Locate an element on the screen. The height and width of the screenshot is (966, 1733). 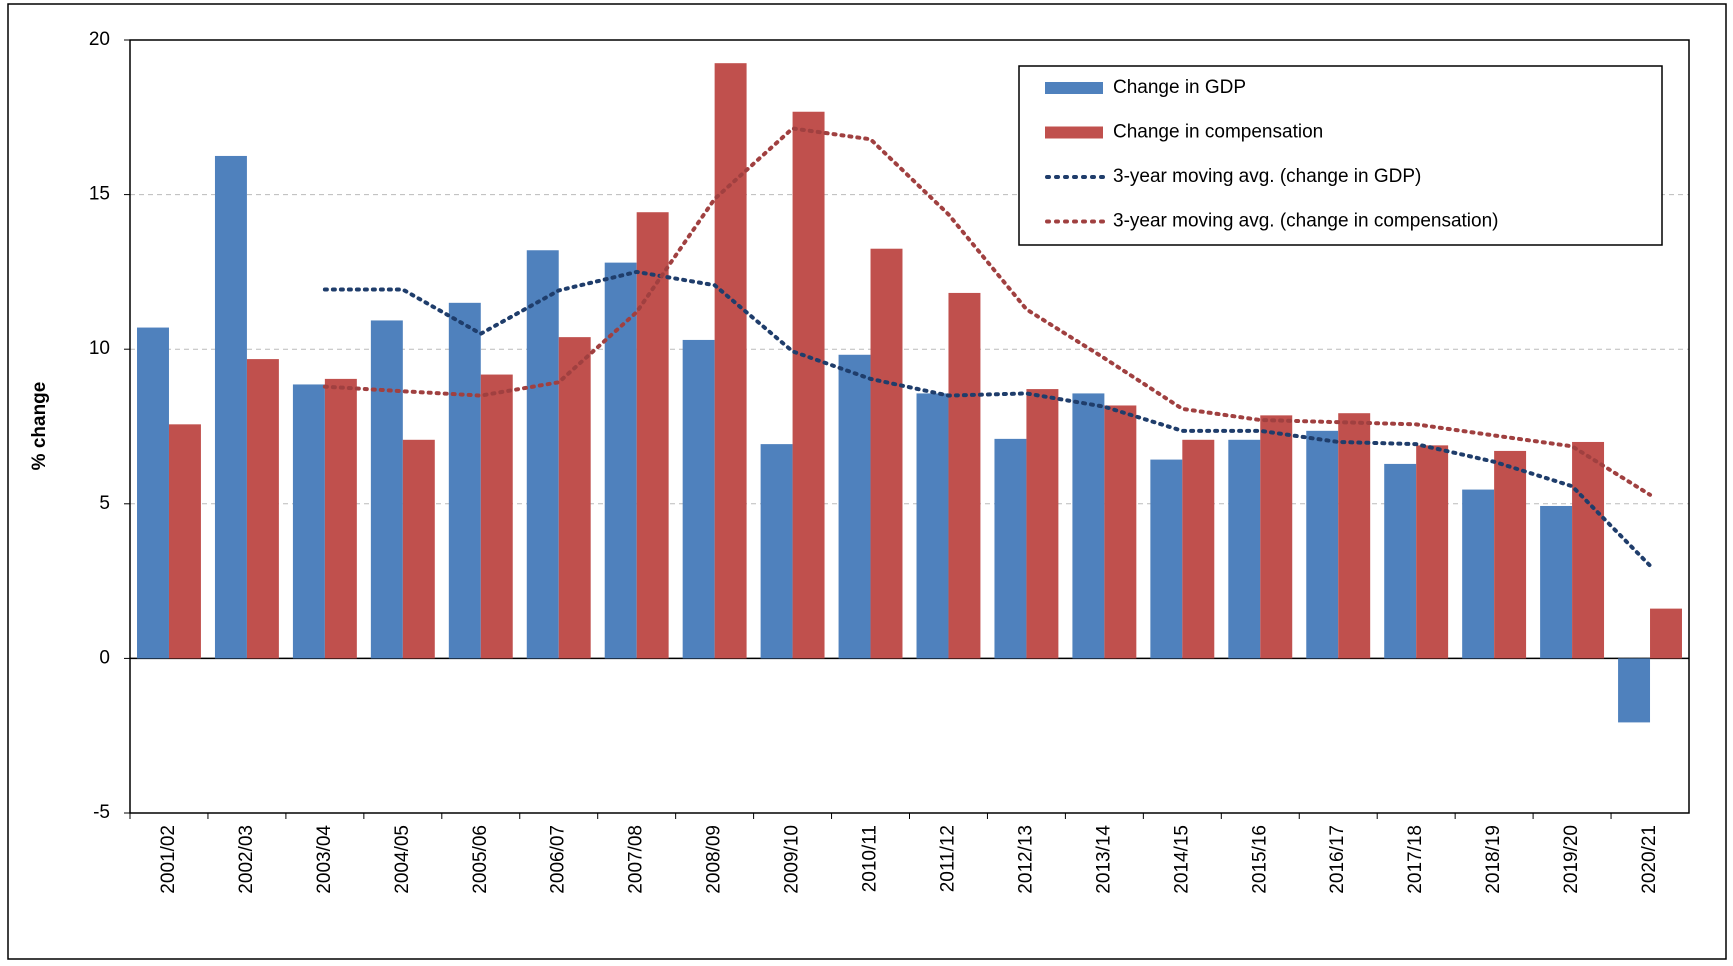
x-tick-label: 2019/20 is located at coordinates (1571, 859).